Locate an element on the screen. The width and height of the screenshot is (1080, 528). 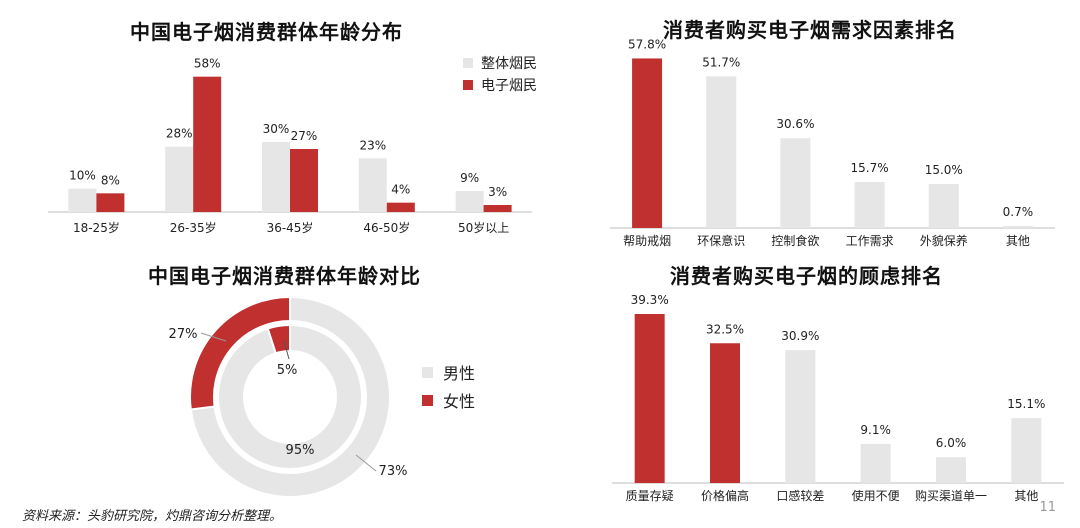
data-label-ecig-2: 27% is located at coordinates (304, 136).